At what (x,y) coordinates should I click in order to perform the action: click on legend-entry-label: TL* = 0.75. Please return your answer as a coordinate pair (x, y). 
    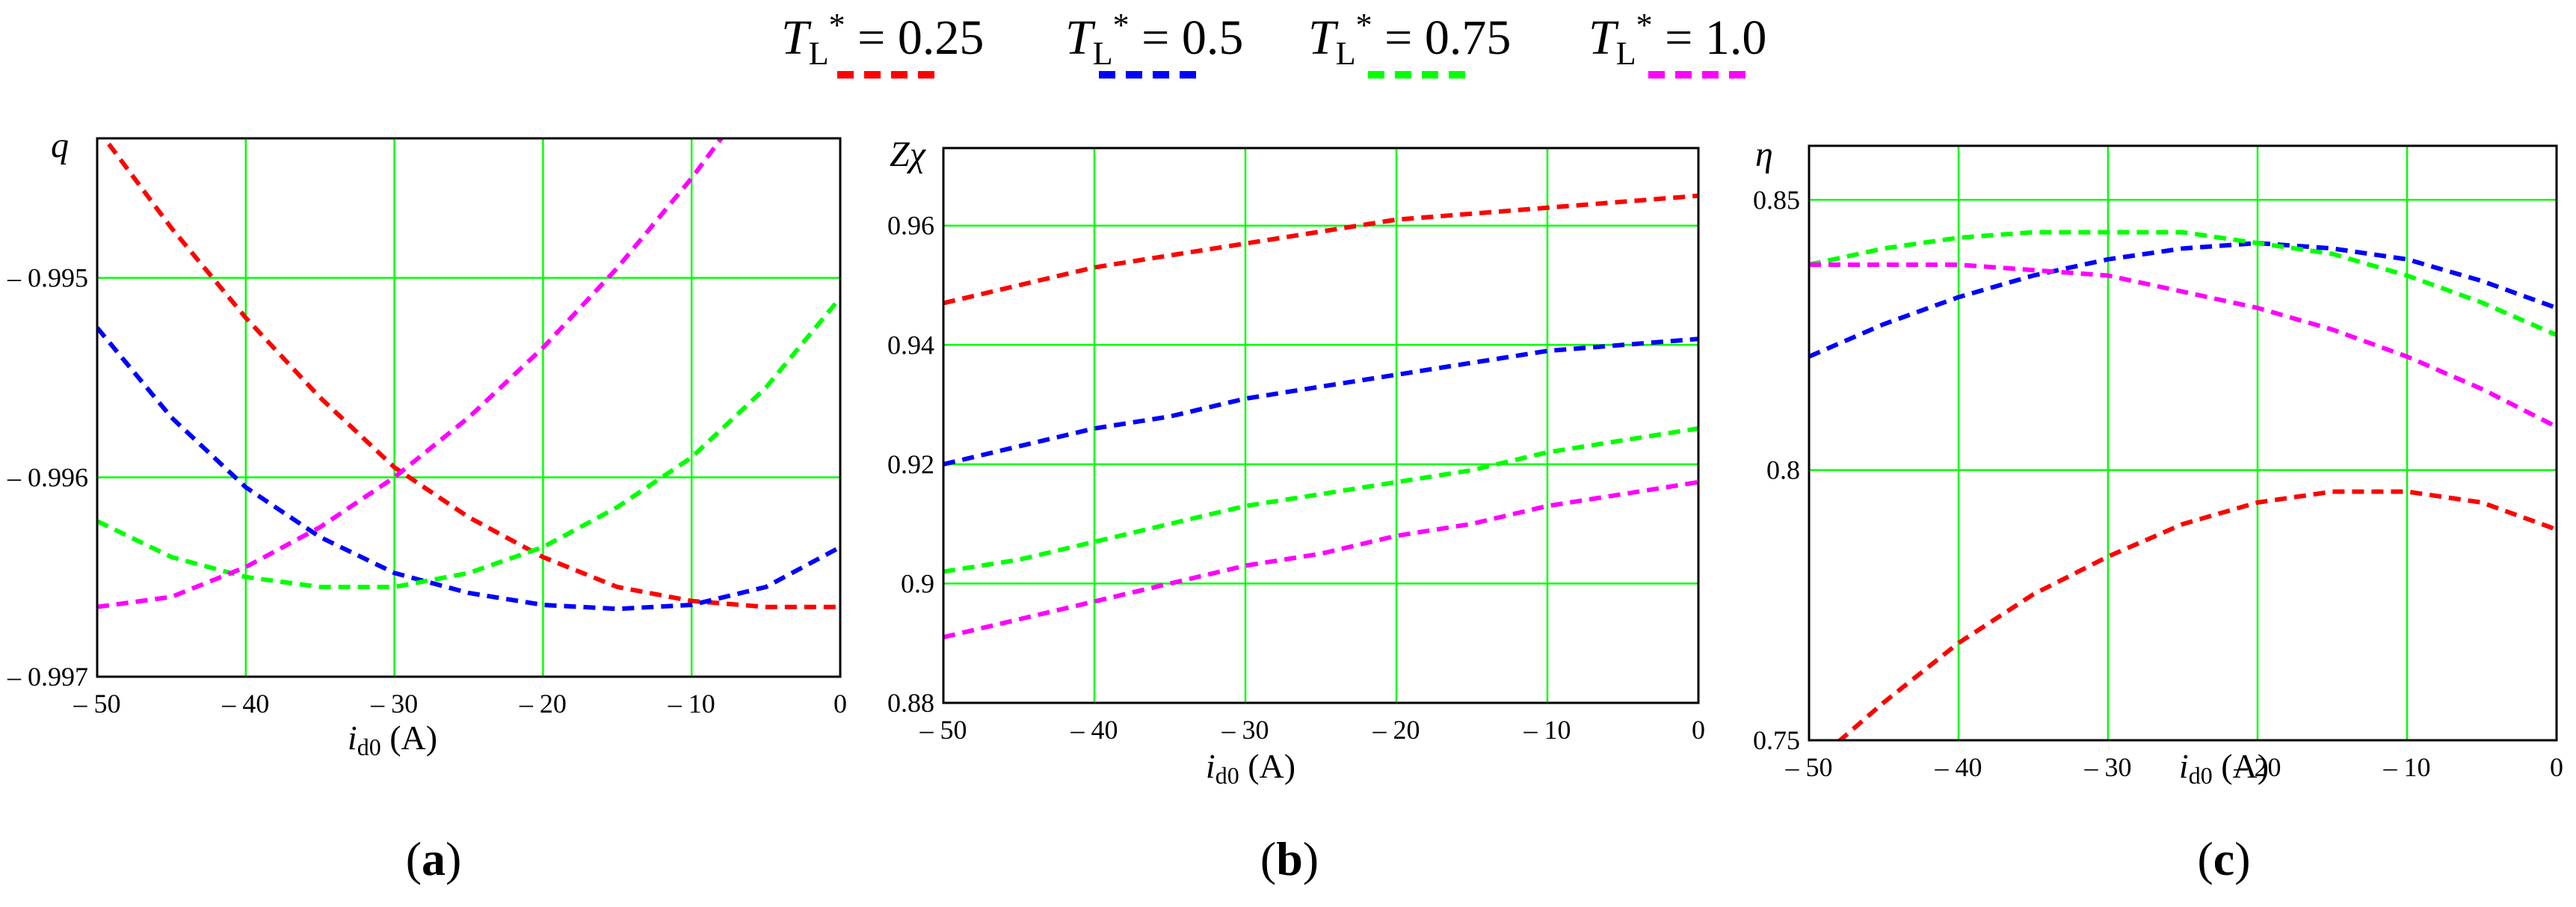
    Looking at the image, I should click on (1409, 40).